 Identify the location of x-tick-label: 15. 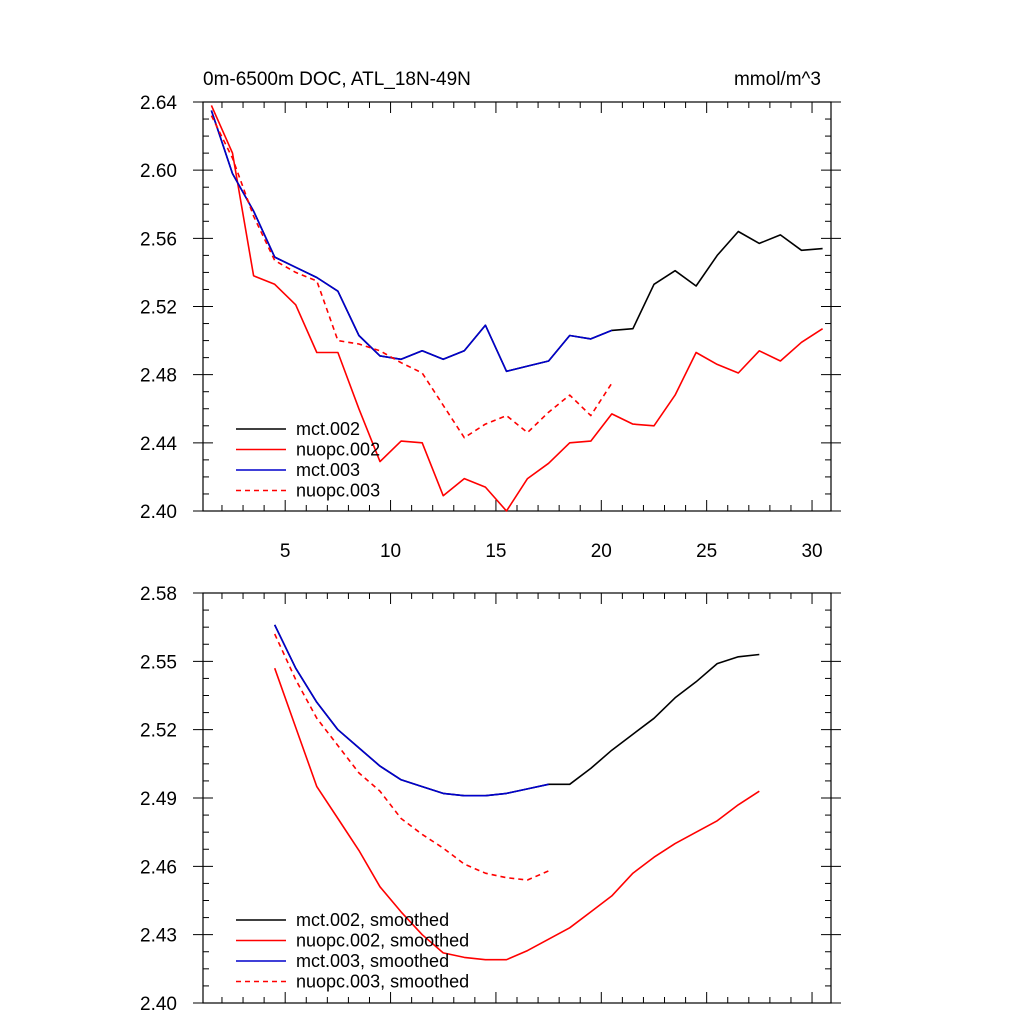
(495, 551).